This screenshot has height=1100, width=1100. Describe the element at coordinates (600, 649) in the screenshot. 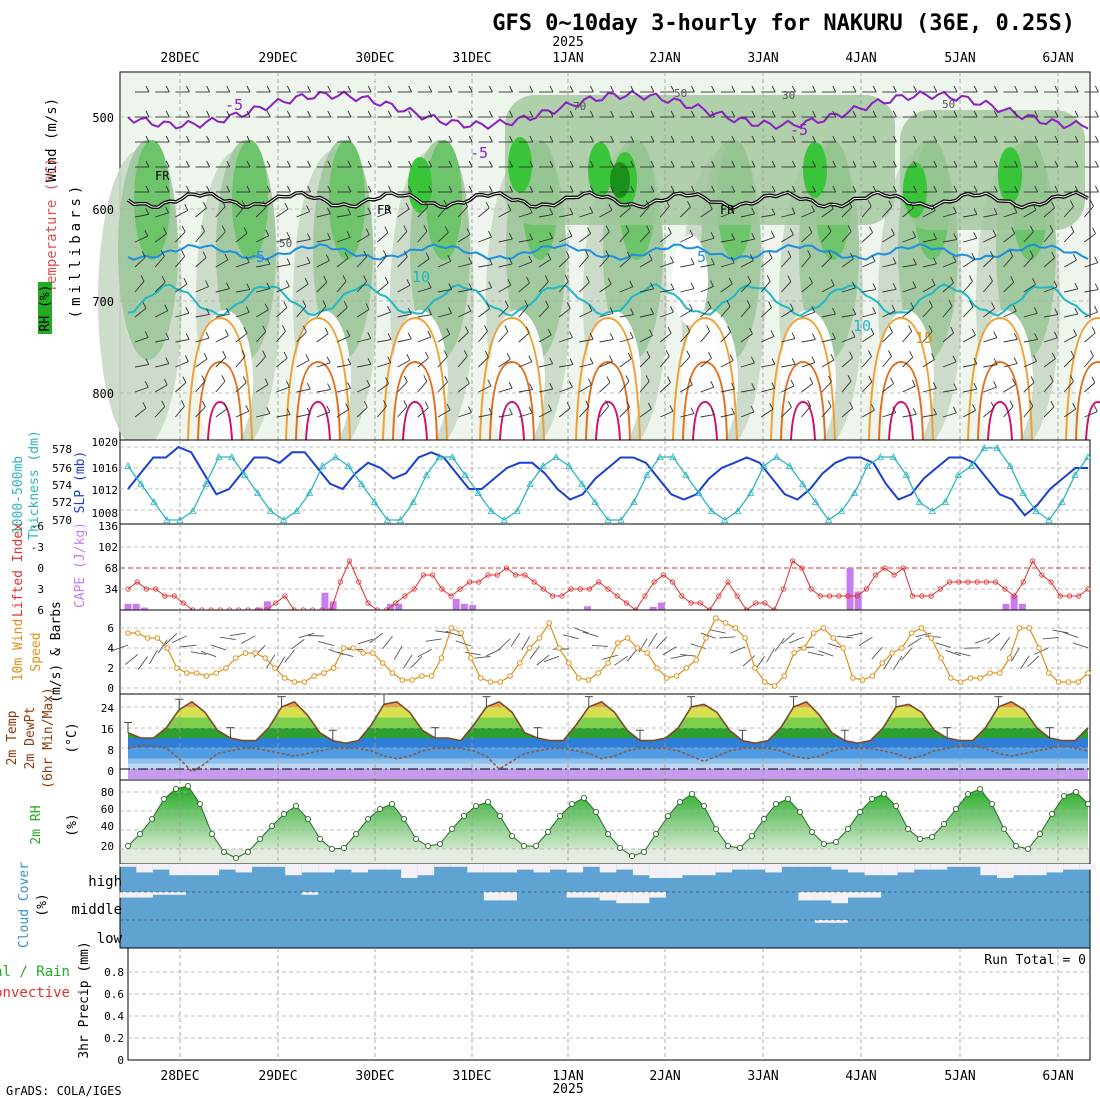

I see `wind10m-barbs` at that location.